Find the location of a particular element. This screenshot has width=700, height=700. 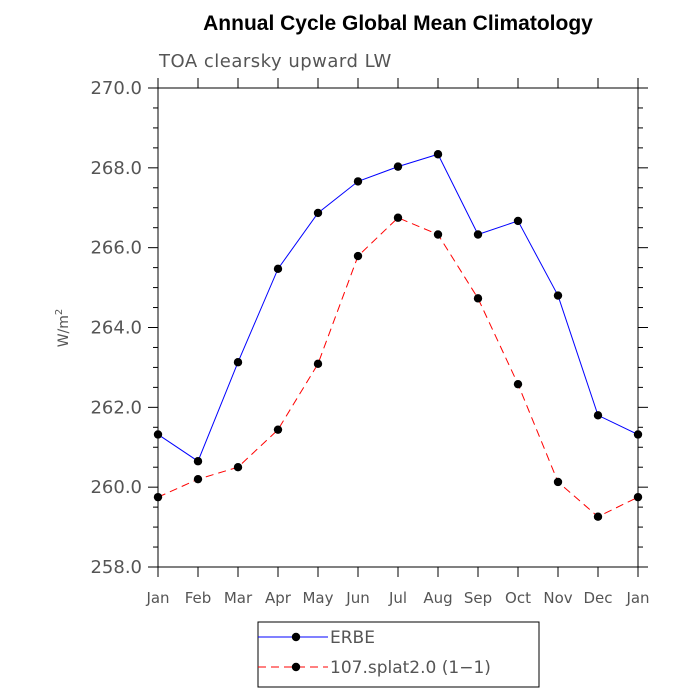

y-tick-label: 266.0 is located at coordinates (116, 248).